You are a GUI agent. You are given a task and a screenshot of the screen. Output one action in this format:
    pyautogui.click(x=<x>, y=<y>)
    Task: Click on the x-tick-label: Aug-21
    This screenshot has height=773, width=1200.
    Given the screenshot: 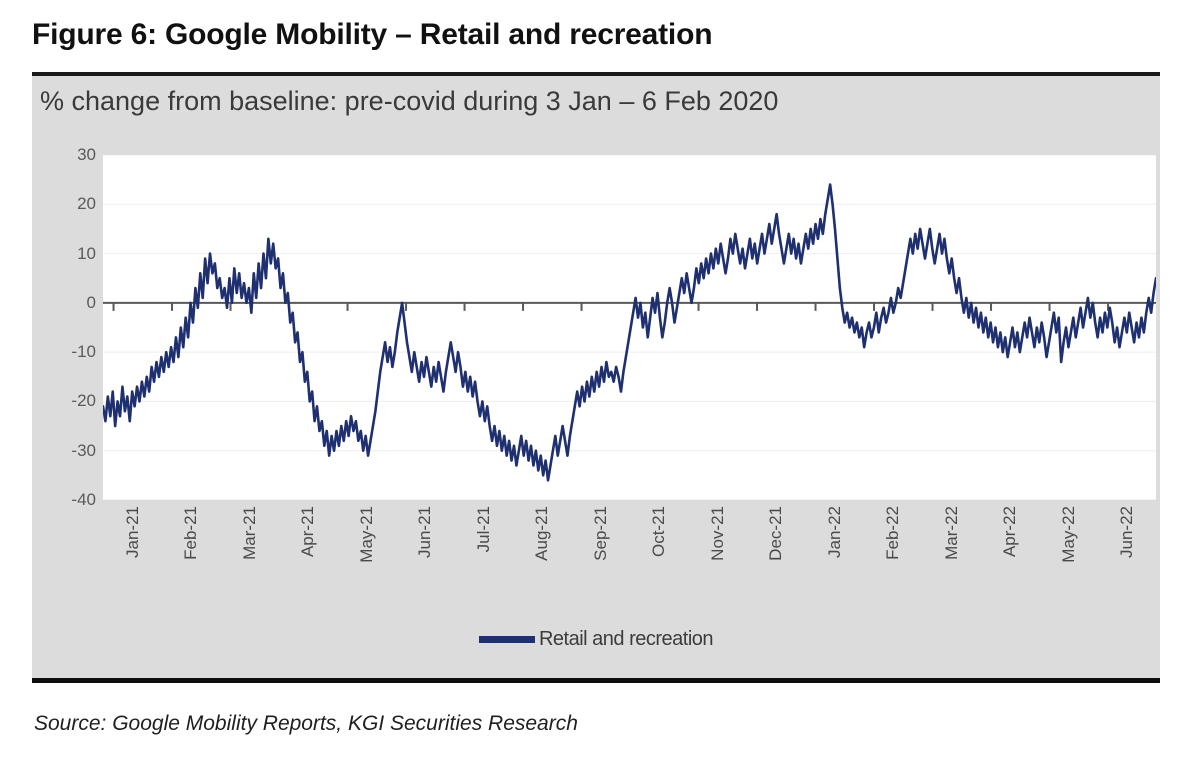 What is the action you would take?
    pyautogui.click(x=542, y=533)
    